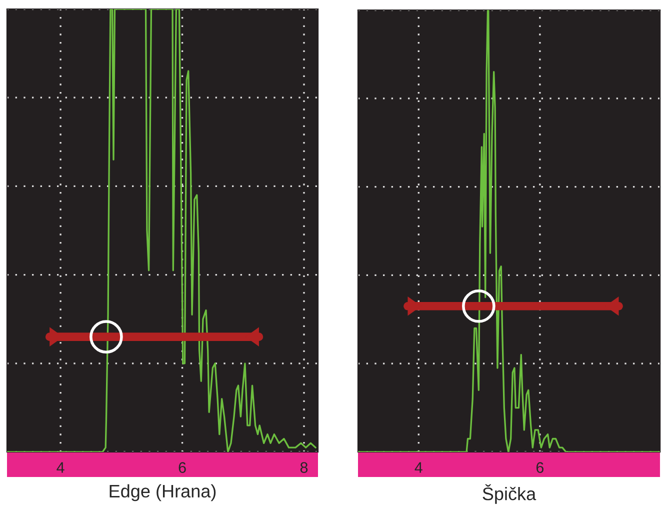 Image resolution: width=661 pixels, height=508 pixels. Describe the element at coordinates (163, 493) in the screenshot. I see `x-axis-title: Edge (Hrana)` at that location.